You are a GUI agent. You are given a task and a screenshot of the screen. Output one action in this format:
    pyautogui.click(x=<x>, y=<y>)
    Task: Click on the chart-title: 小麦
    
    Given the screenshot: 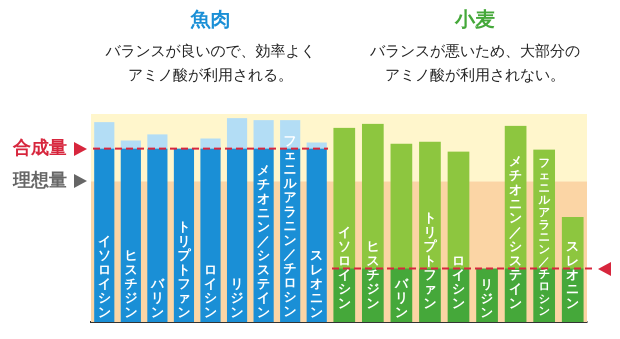 What is the action you would take?
    pyautogui.click(x=475, y=19)
    